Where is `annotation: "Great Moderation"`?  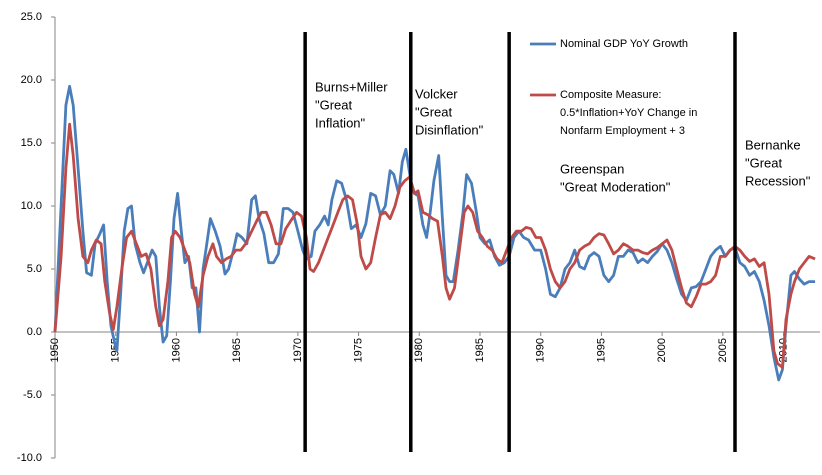 annotation: "Great Moderation" is located at coordinates (615, 186).